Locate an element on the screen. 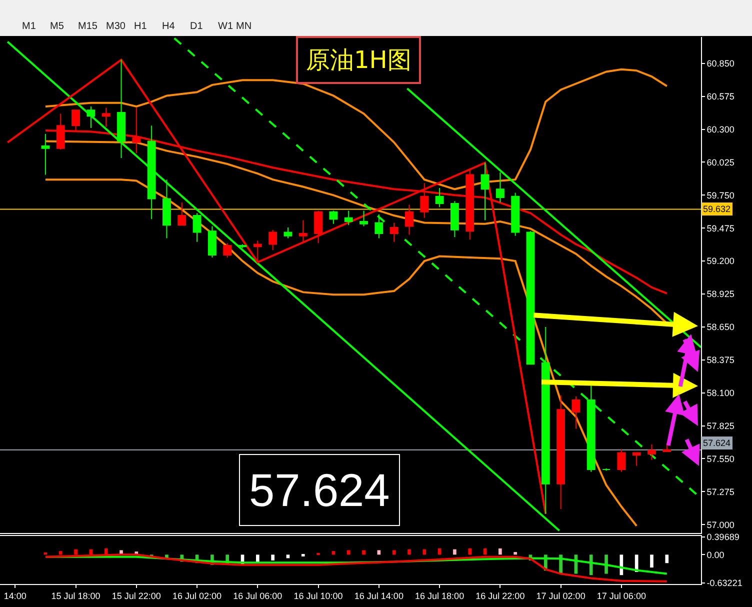  y-tick-label: 59.475 is located at coordinates (720, 228).